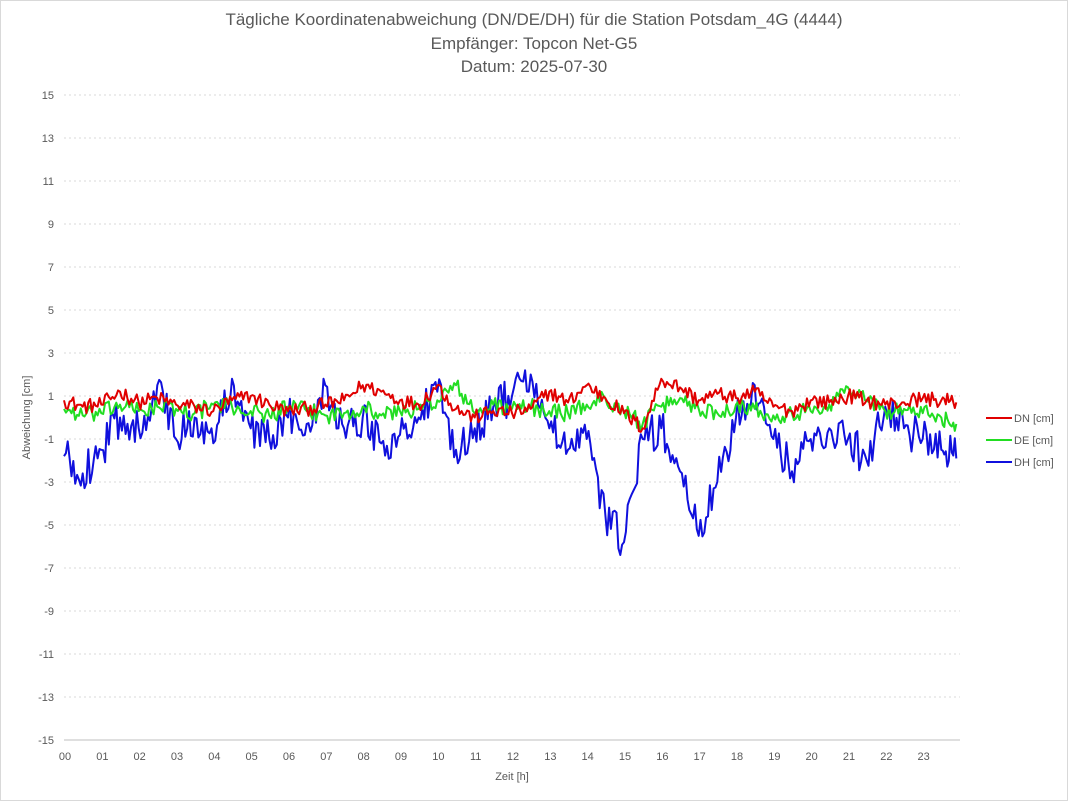 This screenshot has height=801, width=1068. Describe the element at coordinates (177, 757) in the screenshot. I see `x-tick-label: 03` at that location.